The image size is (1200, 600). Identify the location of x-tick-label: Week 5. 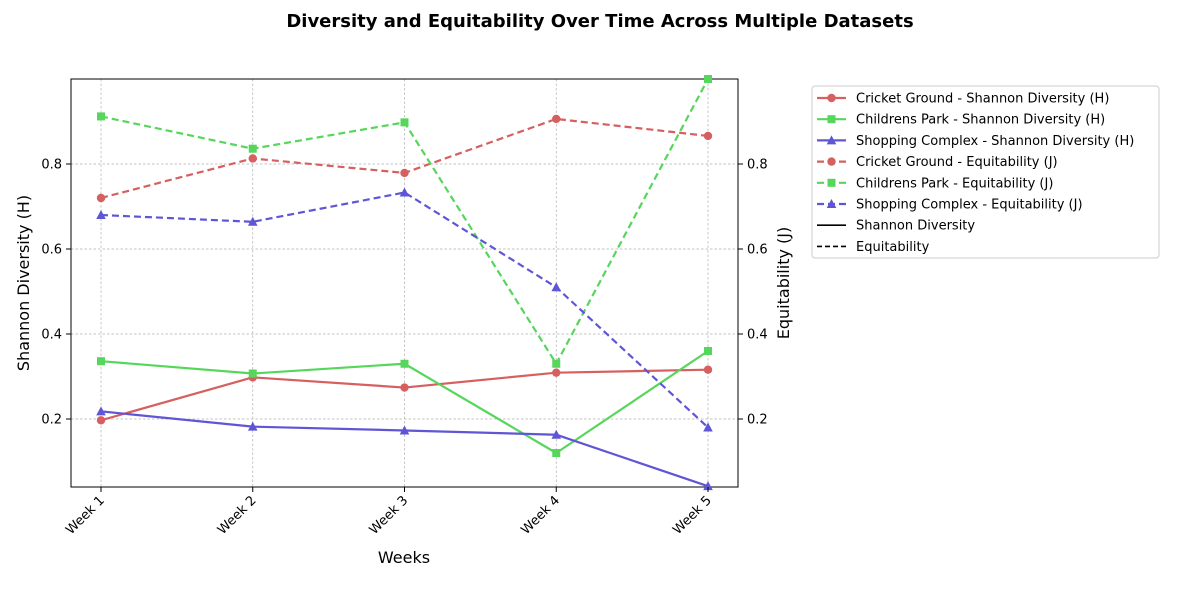
(692, 515).